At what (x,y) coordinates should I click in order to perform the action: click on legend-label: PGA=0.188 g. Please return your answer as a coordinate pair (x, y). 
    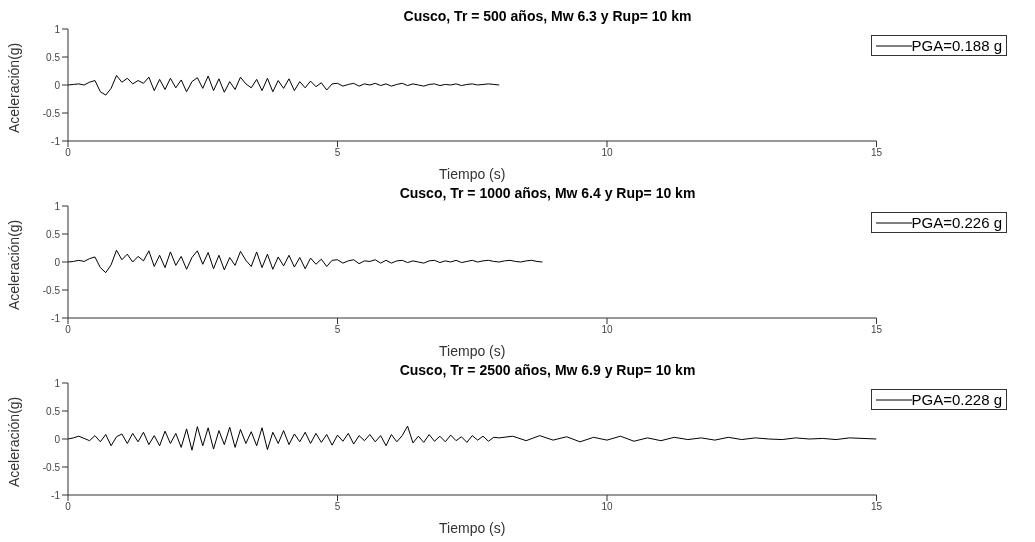
    Looking at the image, I should click on (956, 45).